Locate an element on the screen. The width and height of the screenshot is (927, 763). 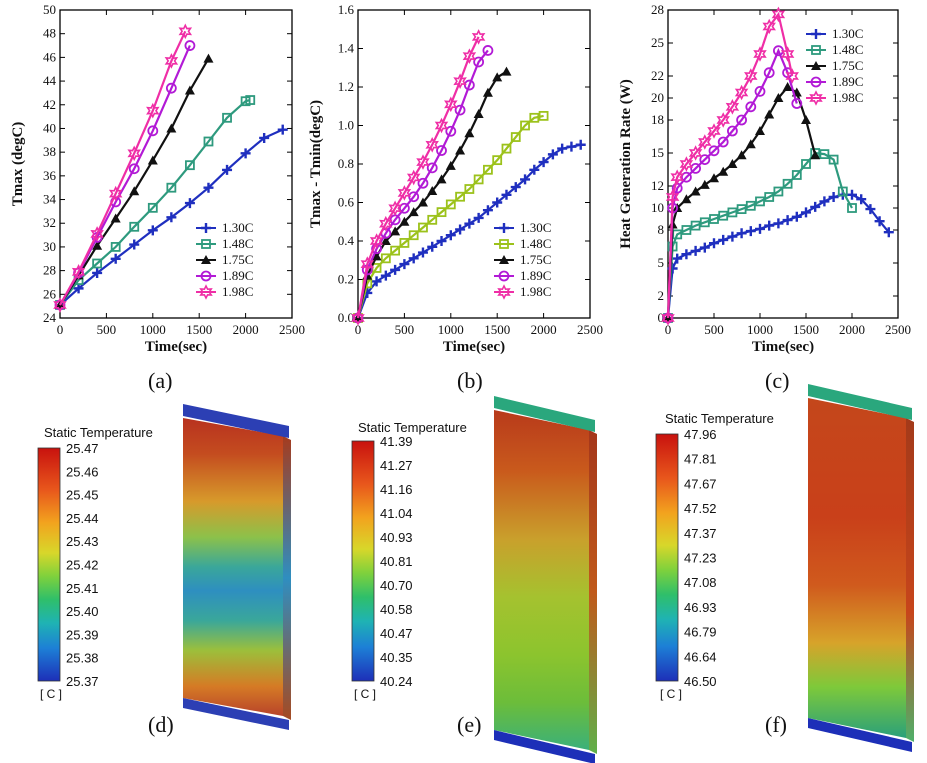
y-tick-label: 1.2 is located at coordinates (346, 86).